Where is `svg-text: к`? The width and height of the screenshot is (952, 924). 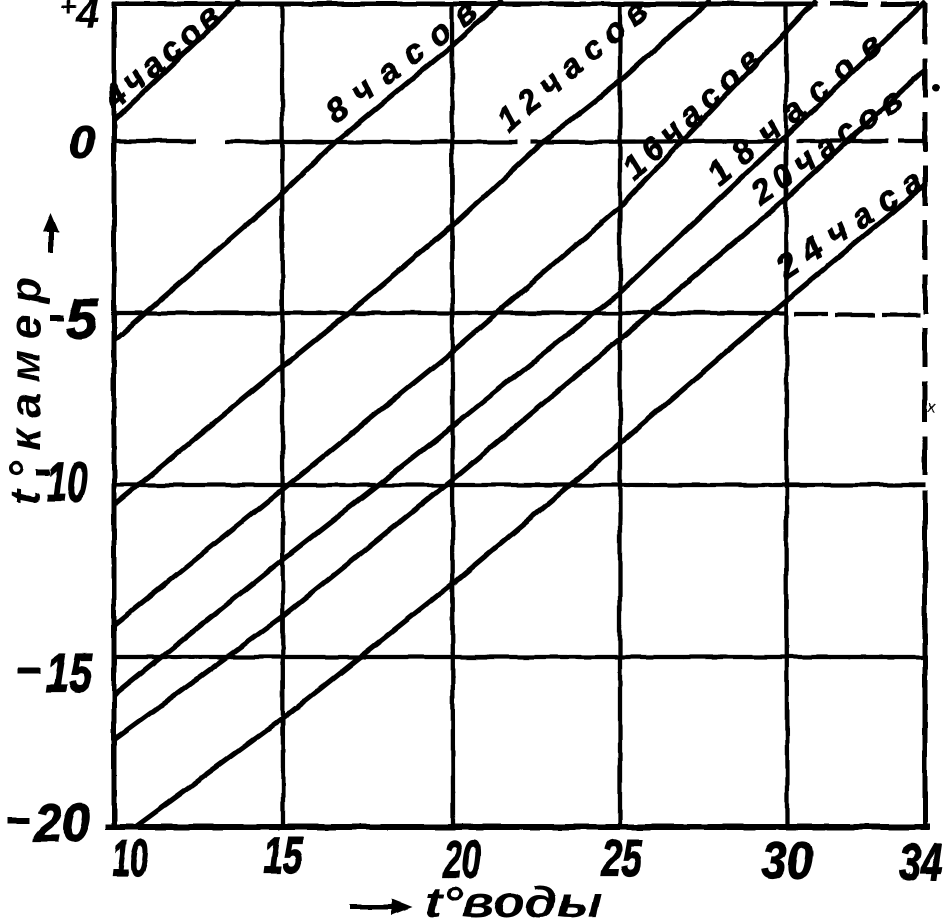
svg-text: к is located at coordinates (907, 875).